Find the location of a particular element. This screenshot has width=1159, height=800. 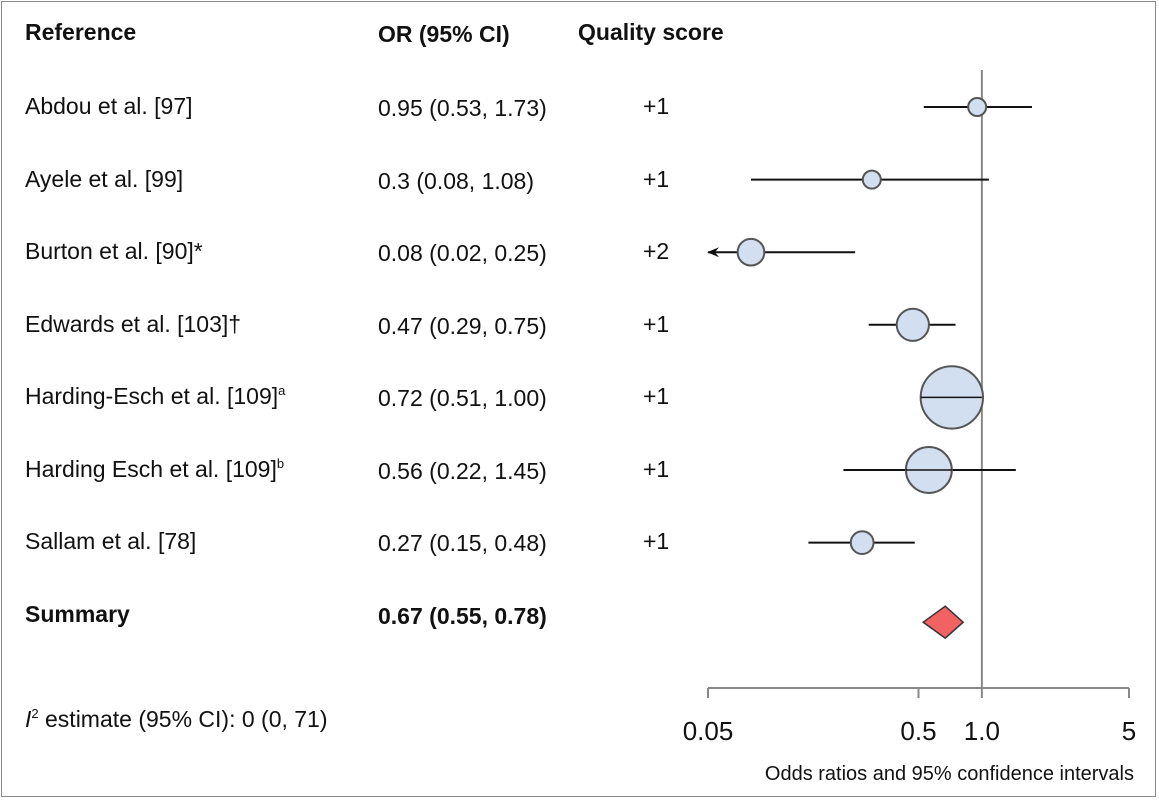

row-or: 0.3 (0.08, 1.08) is located at coordinates (456, 181).